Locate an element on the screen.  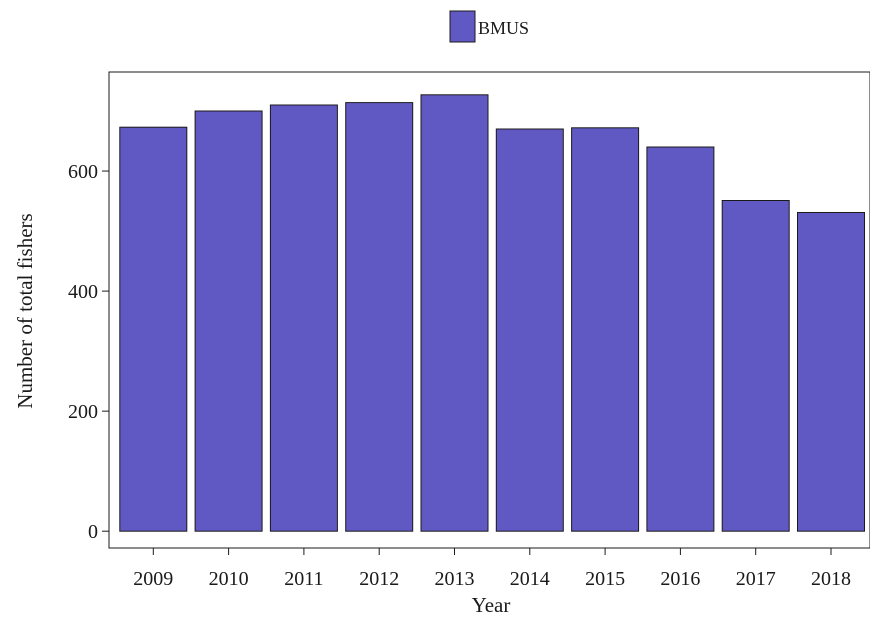
x-axis: 2009 2010 2011 2012 2013 2014 2015 2016 2017 2018 is located at coordinates (492, 569).